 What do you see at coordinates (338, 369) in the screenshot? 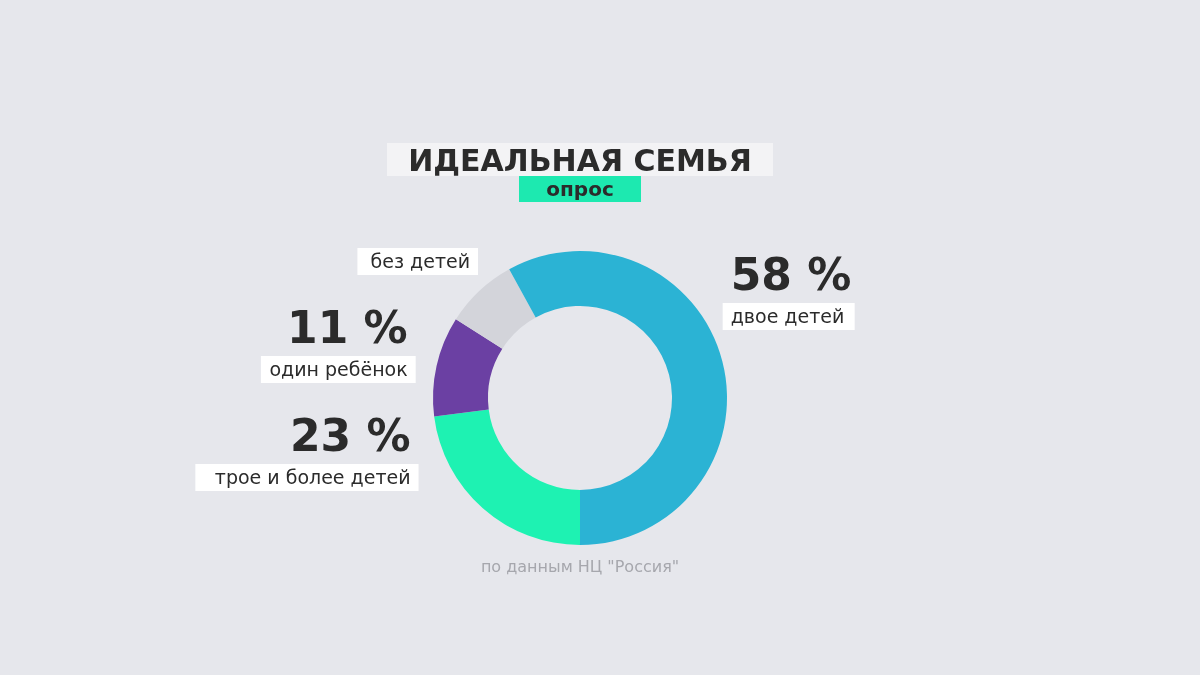
I see `slice-label: один ребёнок` at bounding box center [338, 369].